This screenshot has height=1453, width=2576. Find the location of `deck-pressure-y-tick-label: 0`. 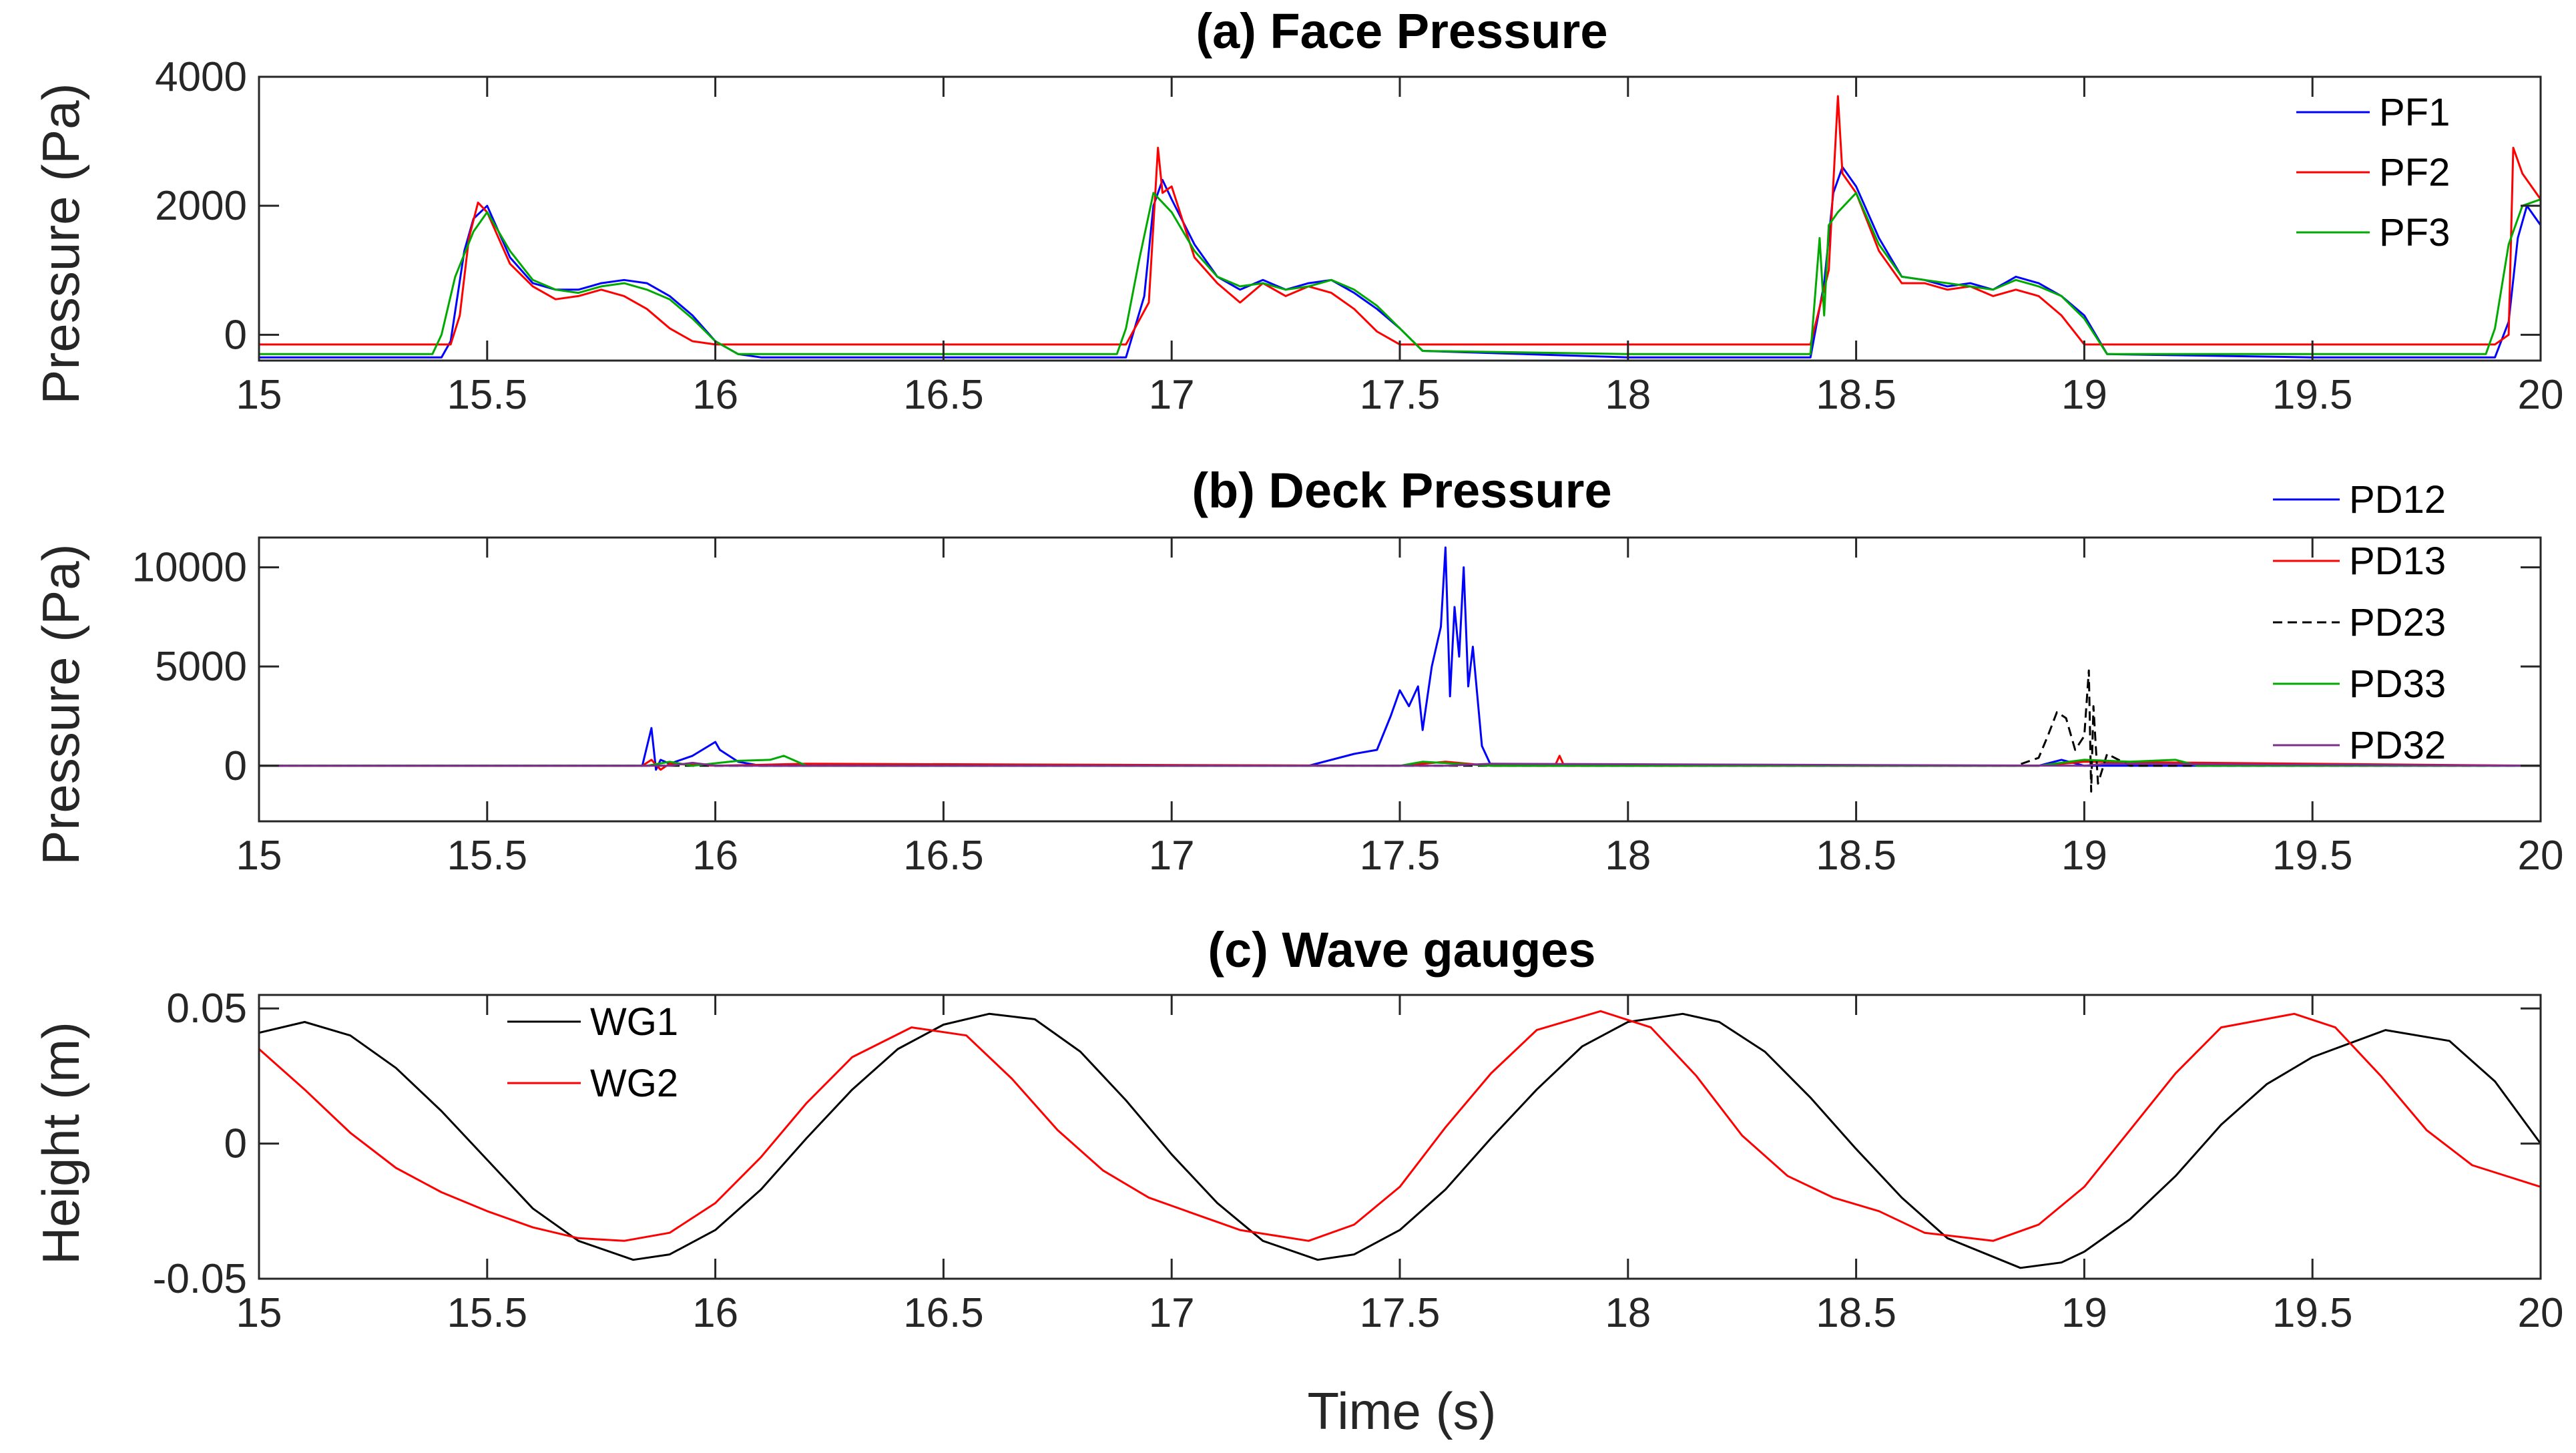

deck-pressure-y-tick-label: 0 is located at coordinates (235, 766).